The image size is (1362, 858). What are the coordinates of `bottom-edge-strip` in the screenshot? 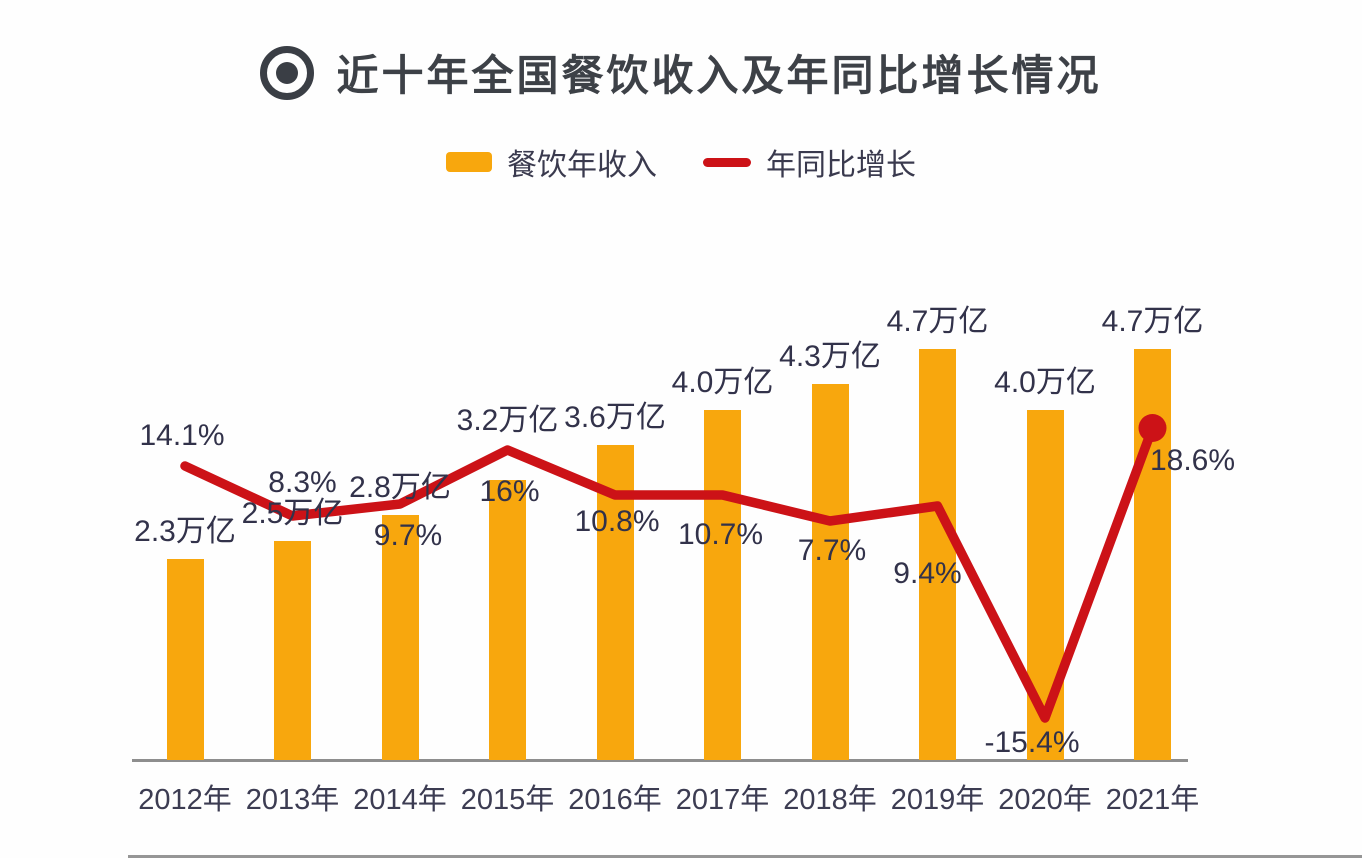 It's located at (745, 856).